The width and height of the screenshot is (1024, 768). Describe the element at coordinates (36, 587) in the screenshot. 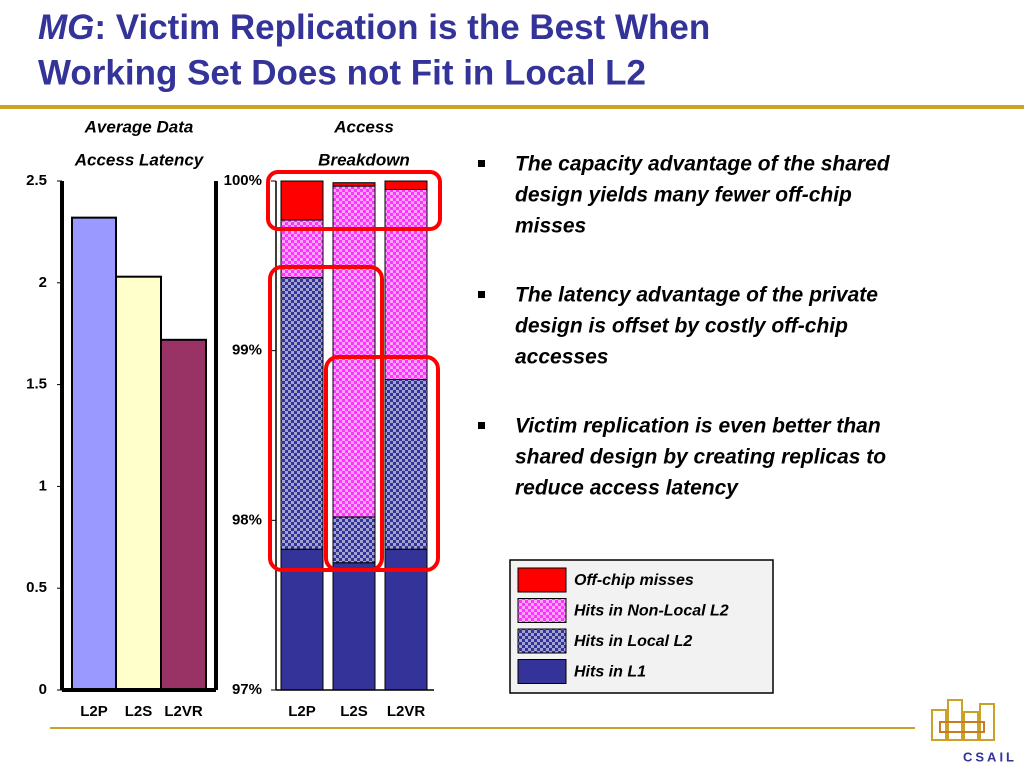

I see `y-tick-label: 0.5` at that location.